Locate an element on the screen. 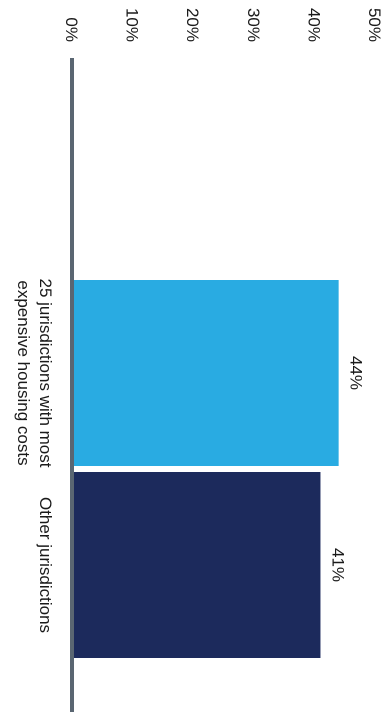 The image size is (387, 719). y-tick-label: 10% is located at coordinates (132, 25).